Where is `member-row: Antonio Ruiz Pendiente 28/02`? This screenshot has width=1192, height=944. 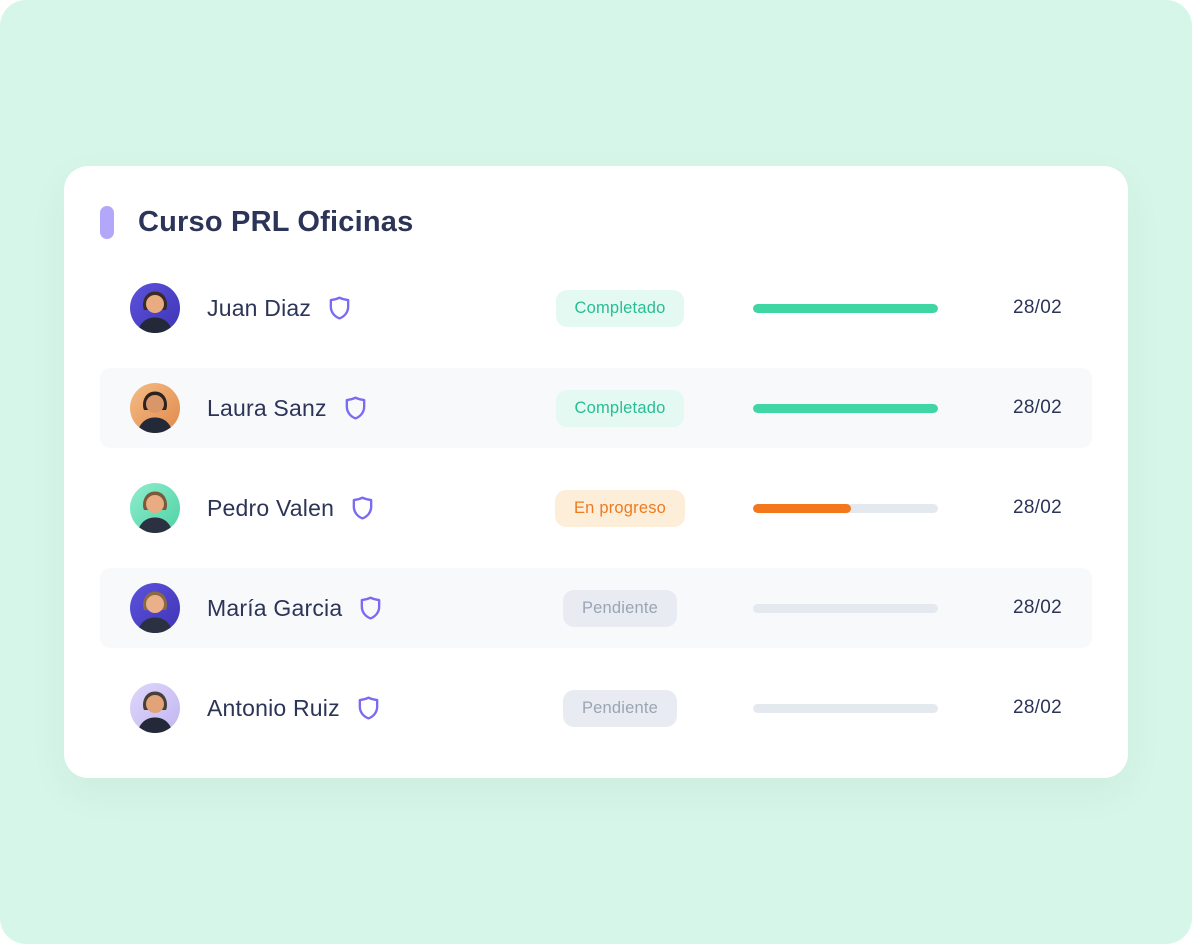 member-row: Antonio Ruiz Pendiente 28/02 is located at coordinates (596, 708).